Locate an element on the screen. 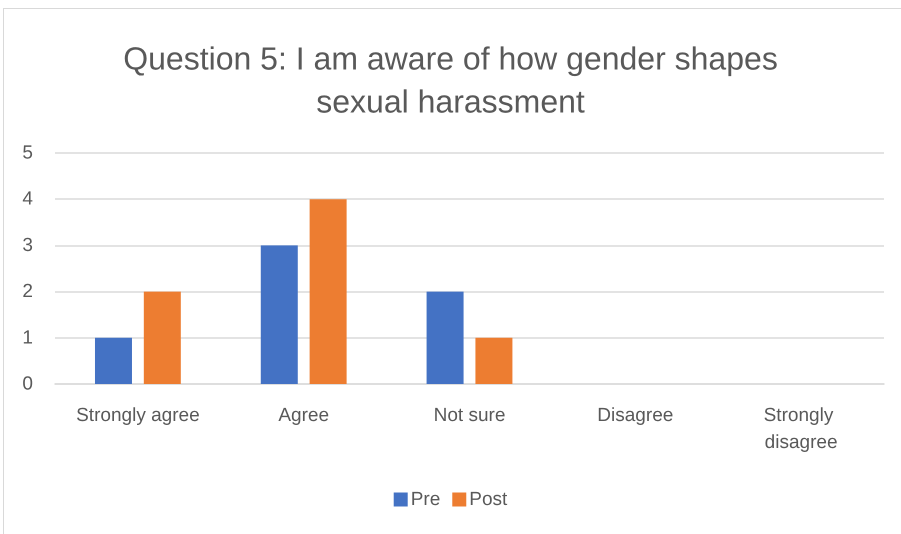 The image size is (901, 534). legend-label: Pre is located at coordinates (425, 499).